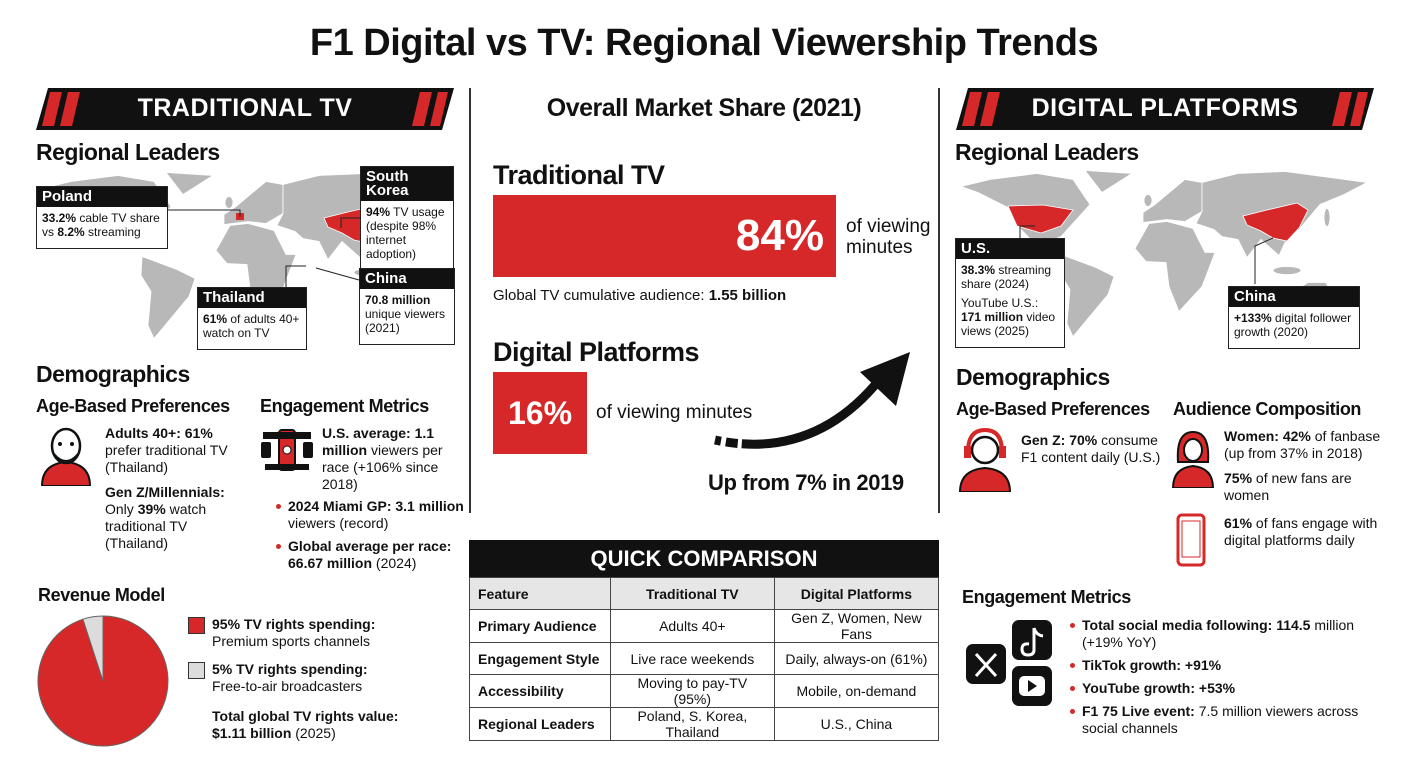 The height and width of the screenshot is (768, 1408). I want to click on legend-detail: Premium sports channels, so click(291, 641).